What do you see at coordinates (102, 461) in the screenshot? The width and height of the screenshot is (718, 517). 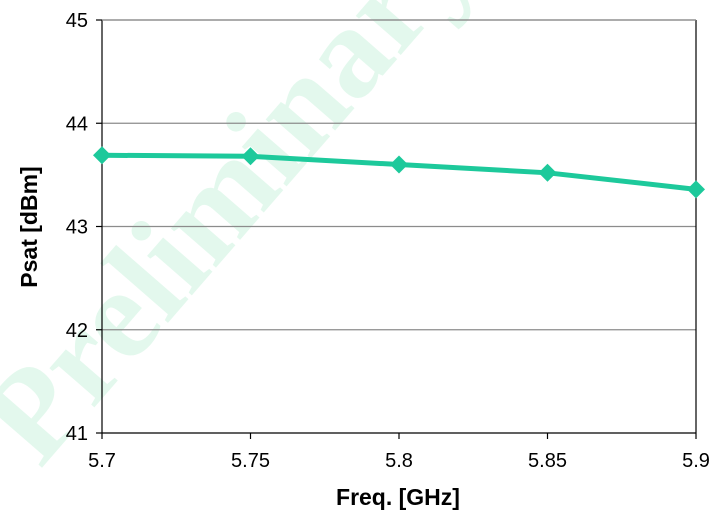 I see `x-tick-label: 5.7` at bounding box center [102, 461].